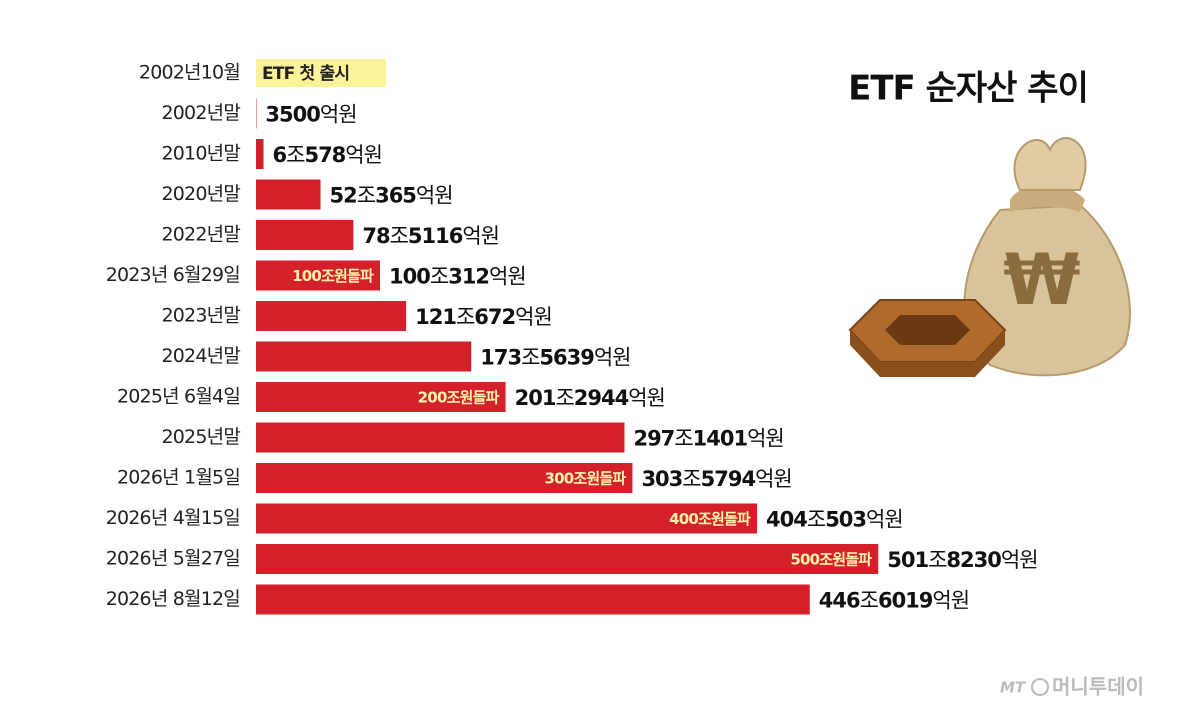  What do you see at coordinates (716, 479) in the screenshot?
I see `value-label: 303조5794억원` at bounding box center [716, 479].